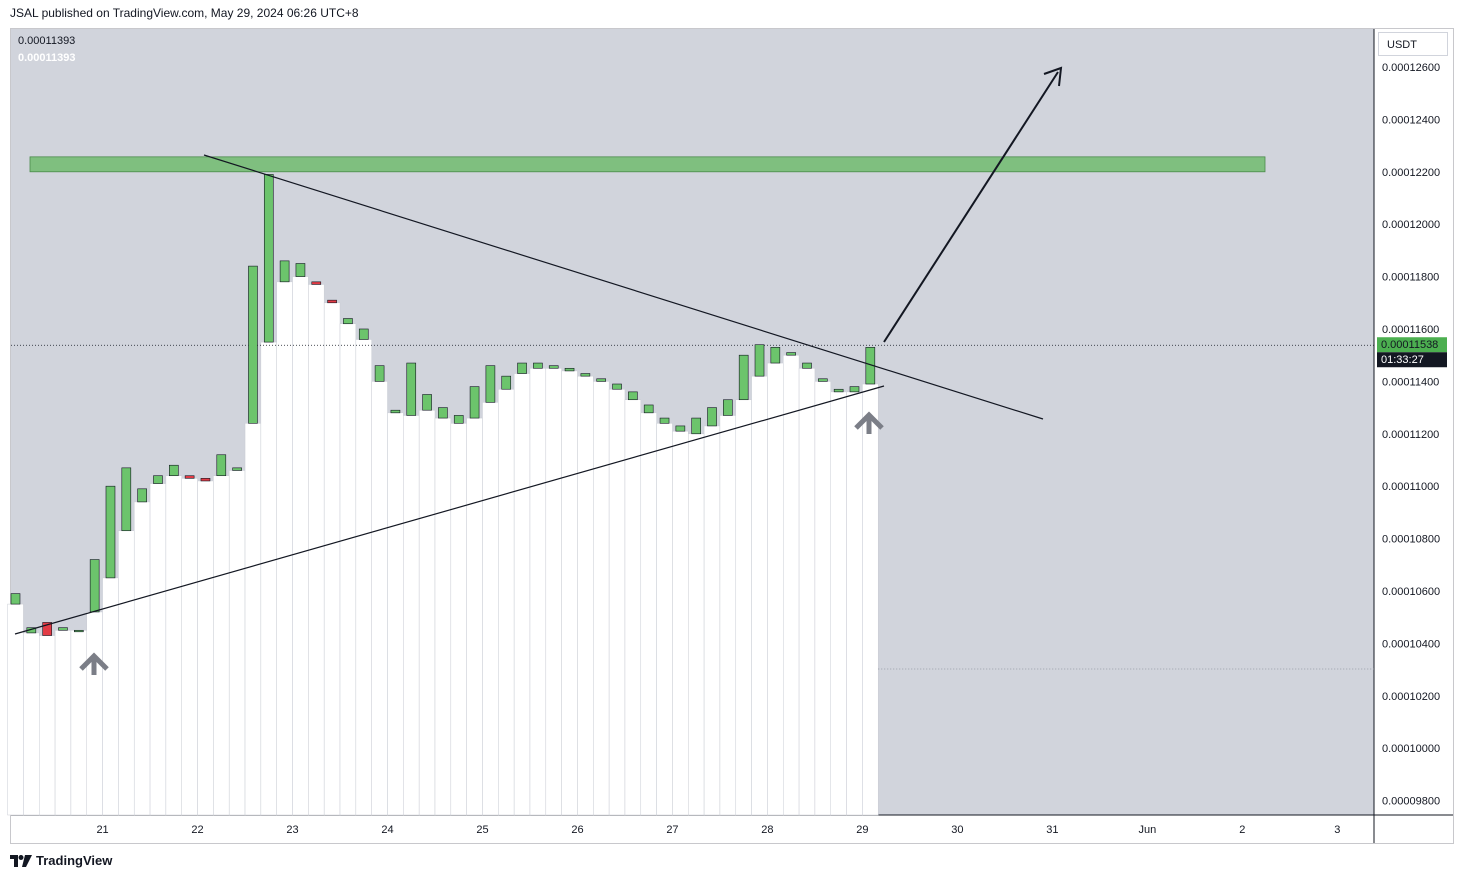 The width and height of the screenshot is (1464, 879). I want to click on time-tick-label: 27, so click(672, 830).